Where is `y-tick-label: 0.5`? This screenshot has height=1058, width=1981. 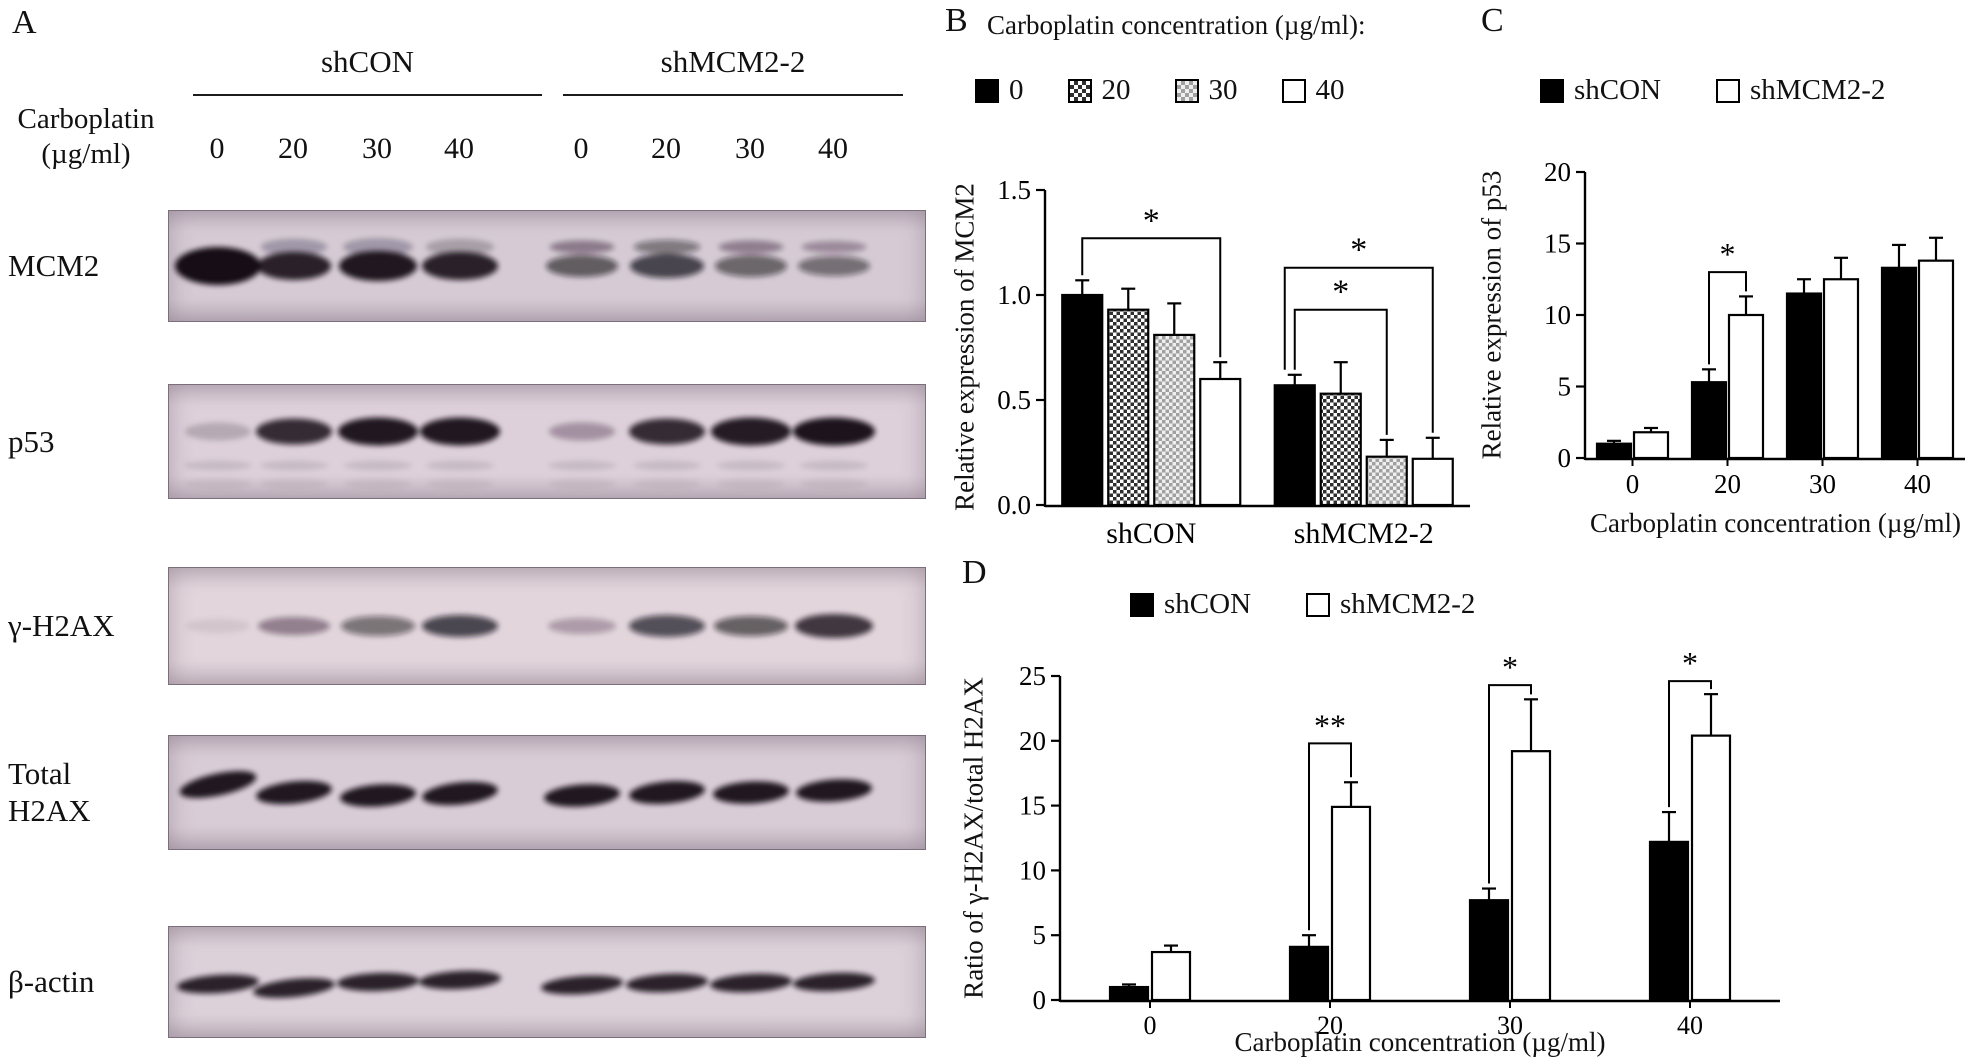 y-tick-label: 0.5 is located at coordinates (1014, 400).